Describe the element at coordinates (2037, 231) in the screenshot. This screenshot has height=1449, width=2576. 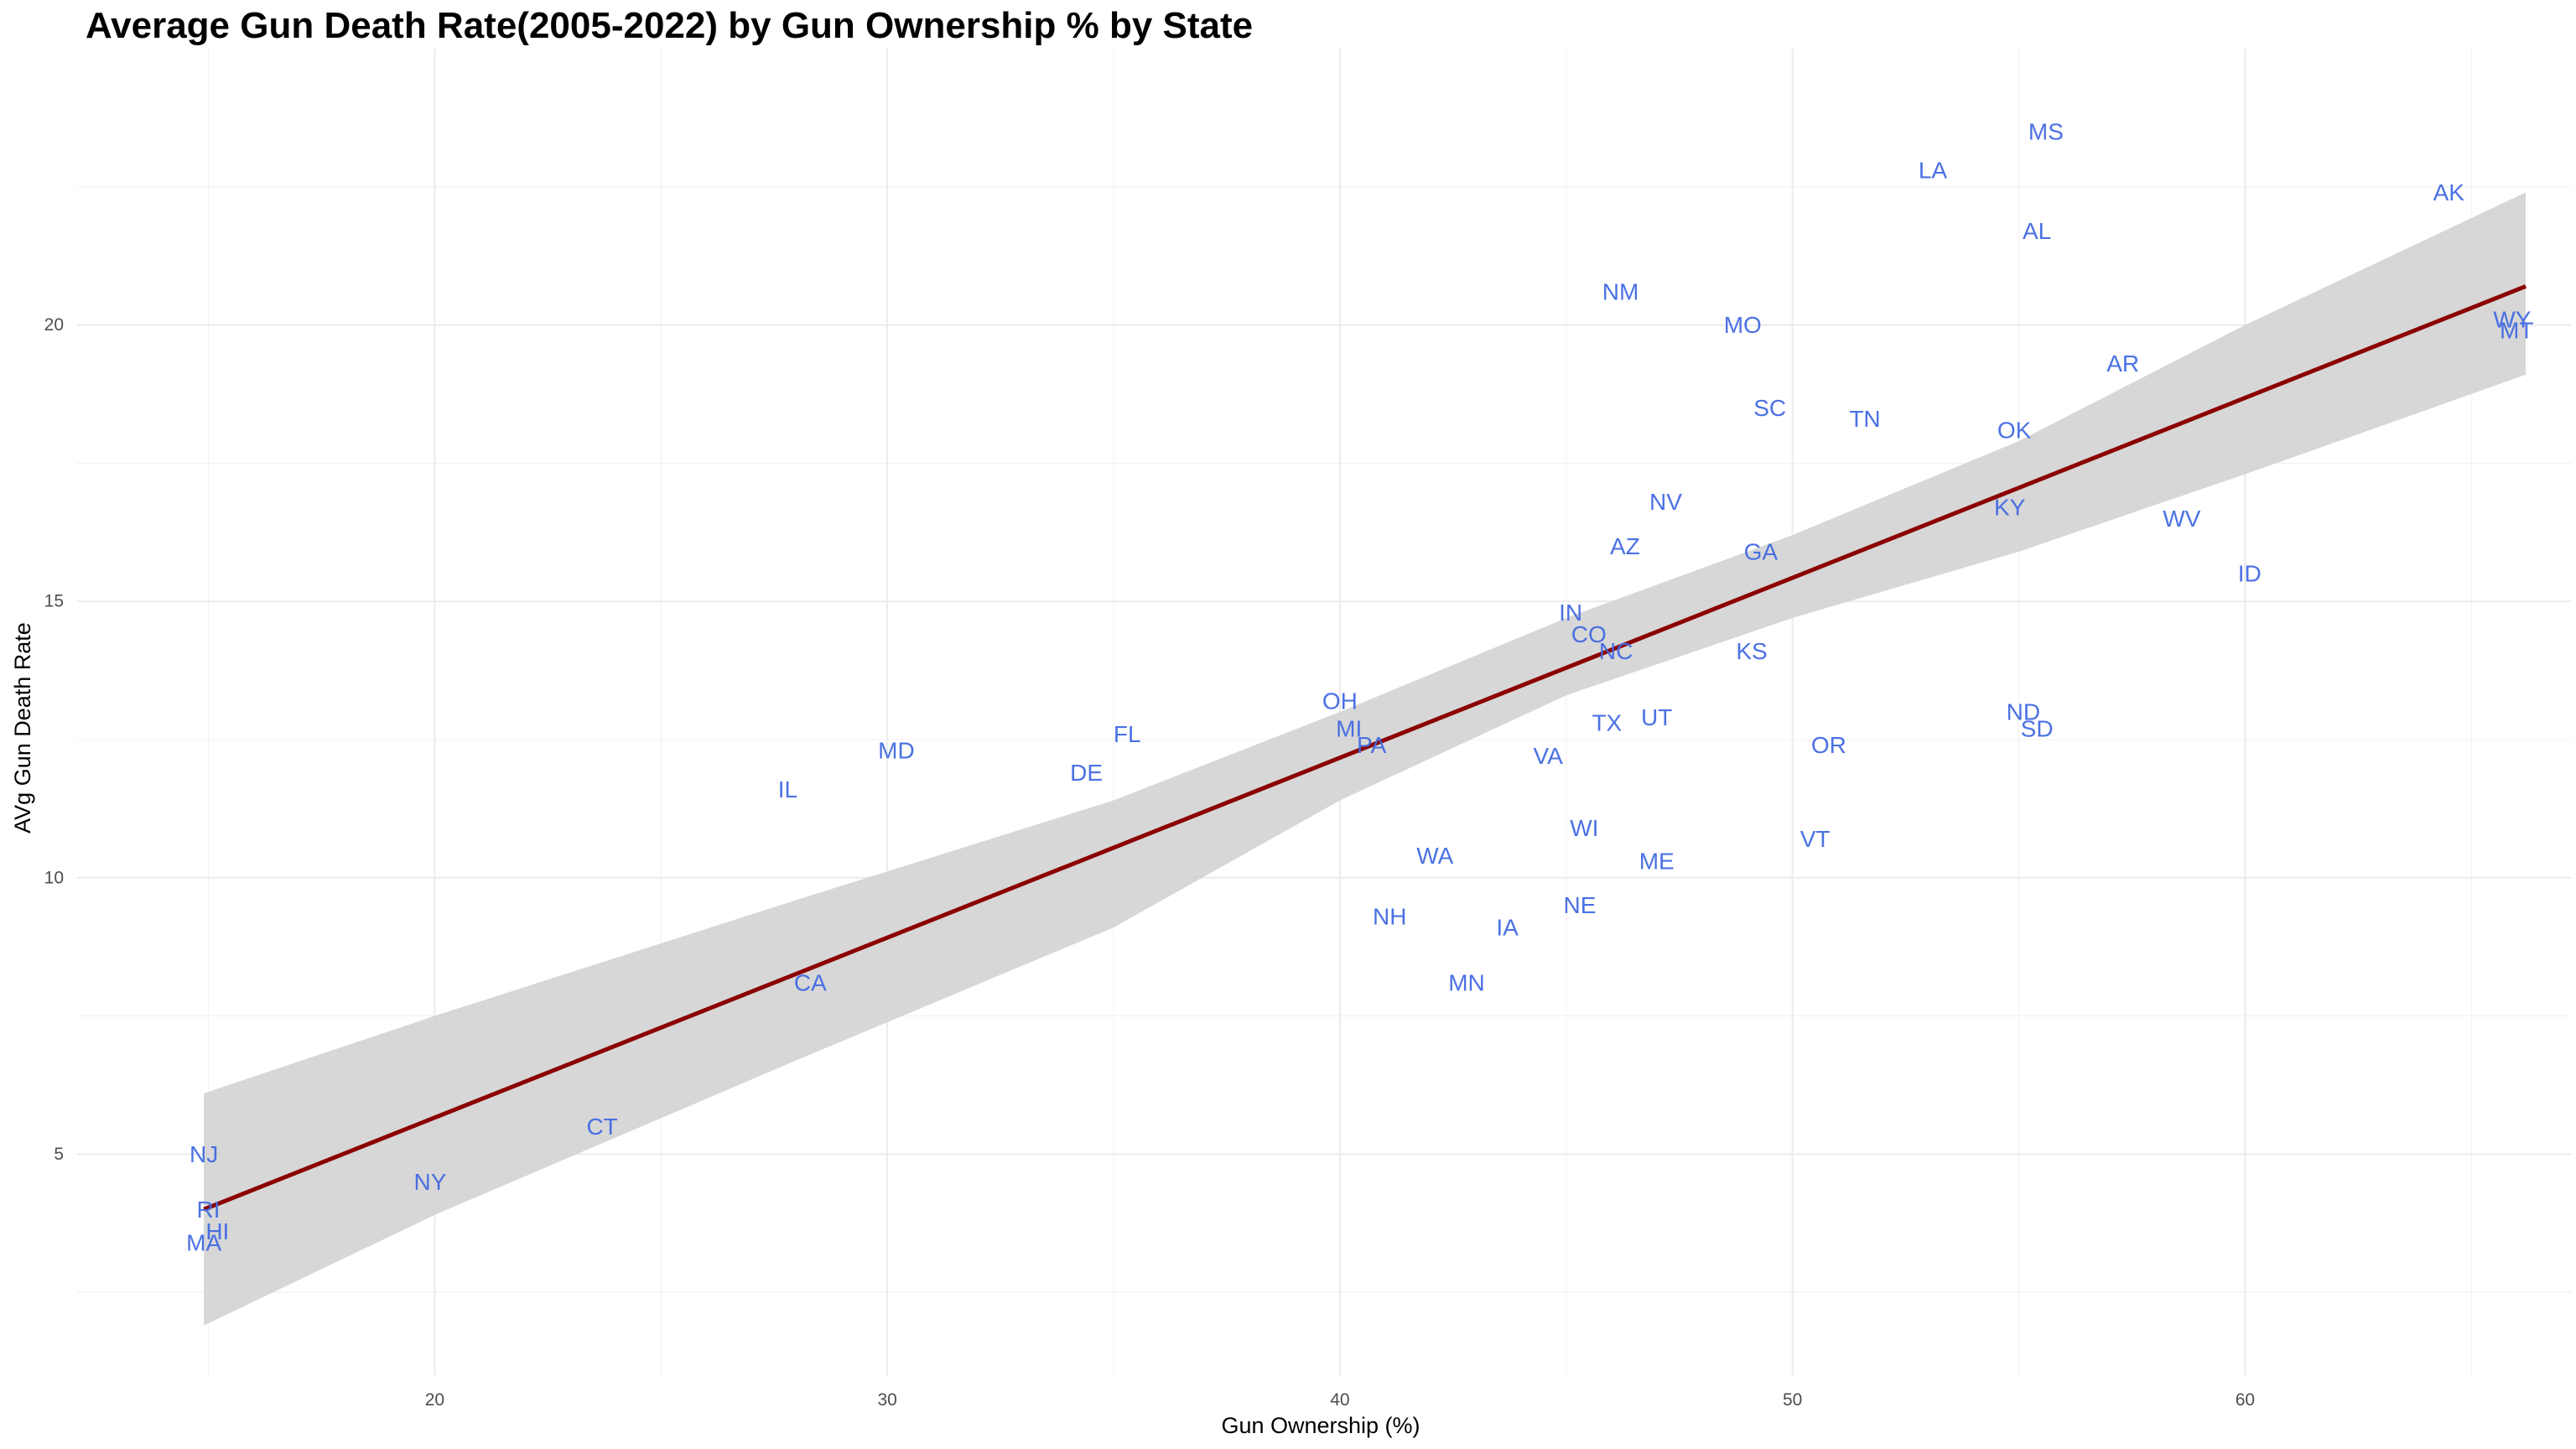
I see `state-label-al: AL` at that location.